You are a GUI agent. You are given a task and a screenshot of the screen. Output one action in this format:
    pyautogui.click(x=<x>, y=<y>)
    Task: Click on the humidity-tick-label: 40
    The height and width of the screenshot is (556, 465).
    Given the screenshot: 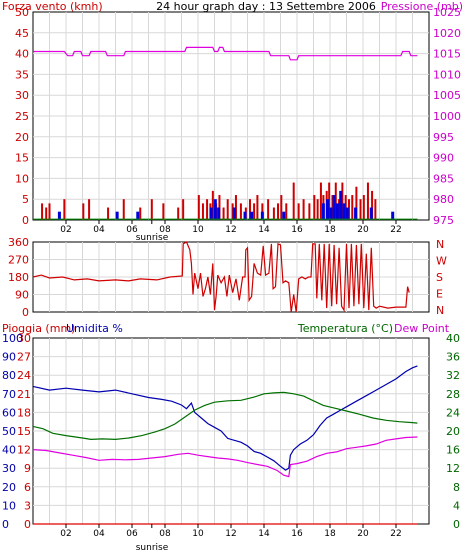 What is the action you would take?
    pyautogui.click(x=9, y=450)
    